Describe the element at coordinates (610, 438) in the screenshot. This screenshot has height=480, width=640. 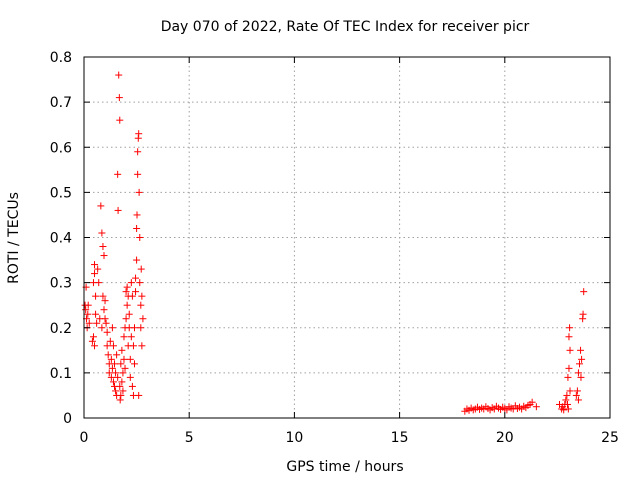
I see `x-tick-label: 25` at that location.